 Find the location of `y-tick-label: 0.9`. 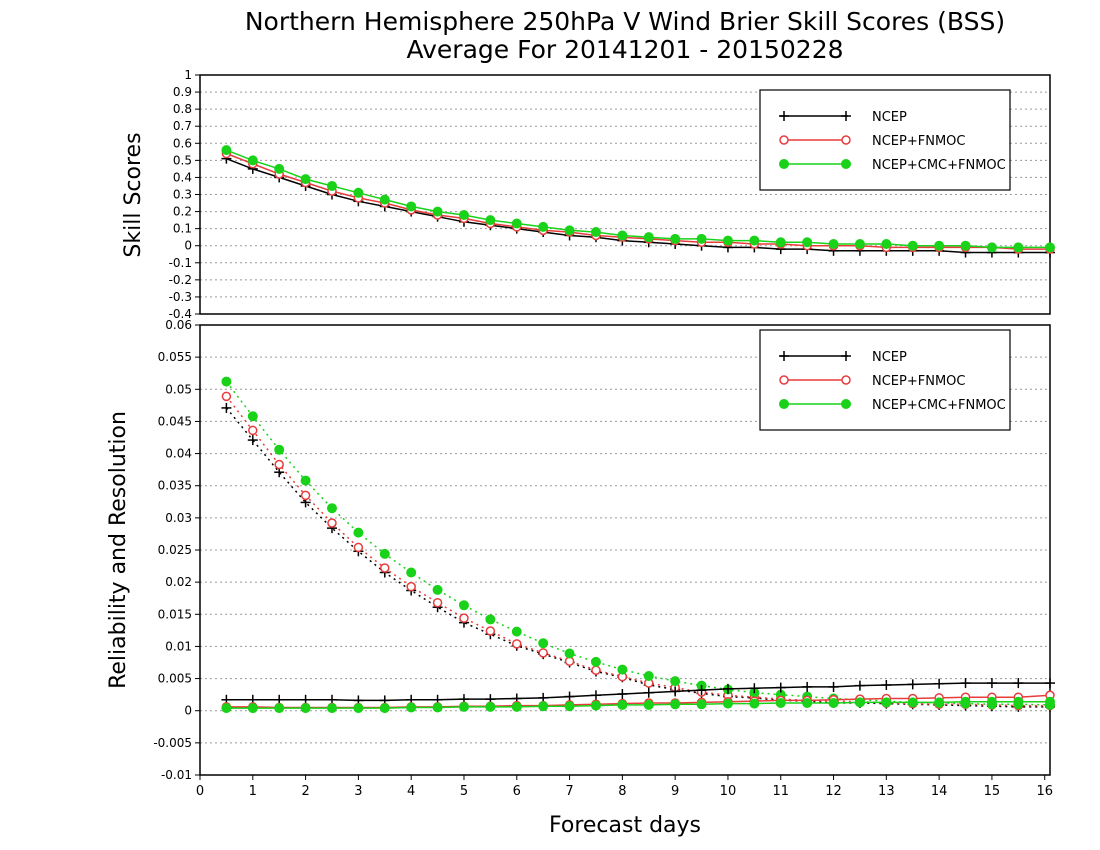

y-tick-label: 0.9 is located at coordinates (182, 92).